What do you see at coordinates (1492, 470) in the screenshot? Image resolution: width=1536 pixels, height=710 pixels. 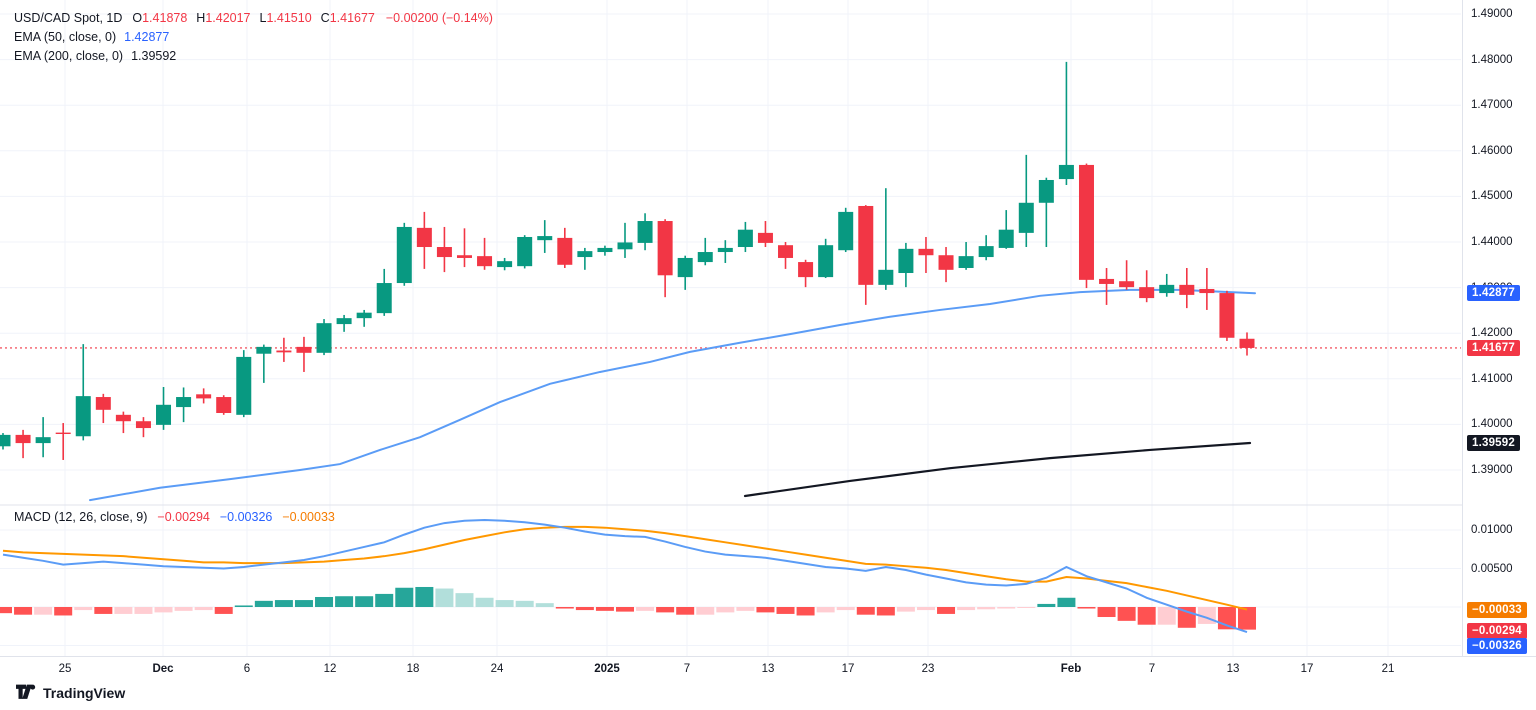 I see `price-tick-label: 1.39000` at bounding box center [1492, 470].